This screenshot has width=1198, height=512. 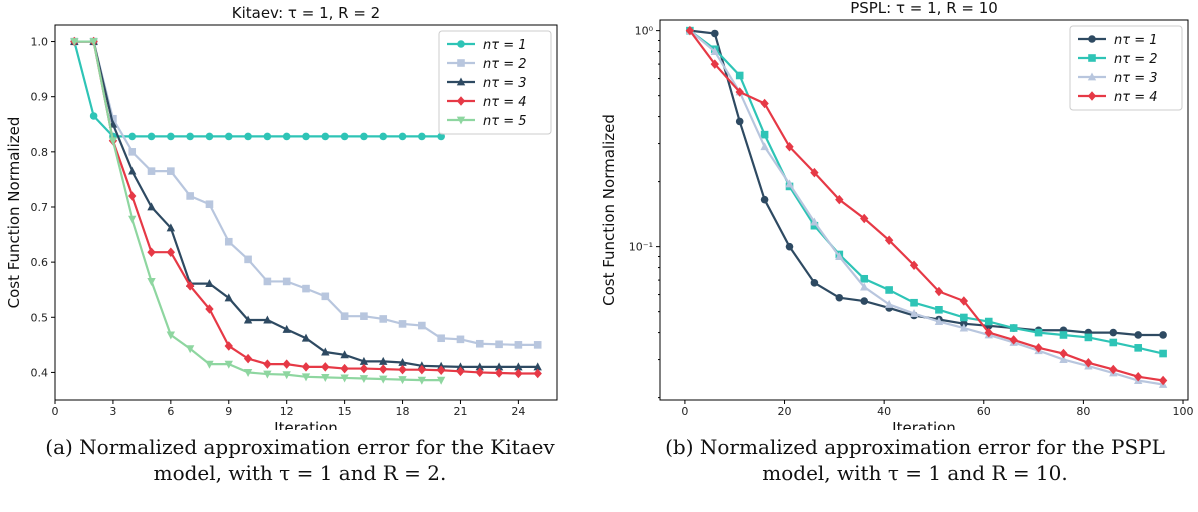 I want to click on y-tick-label: 10⁰, so click(x=644, y=31).